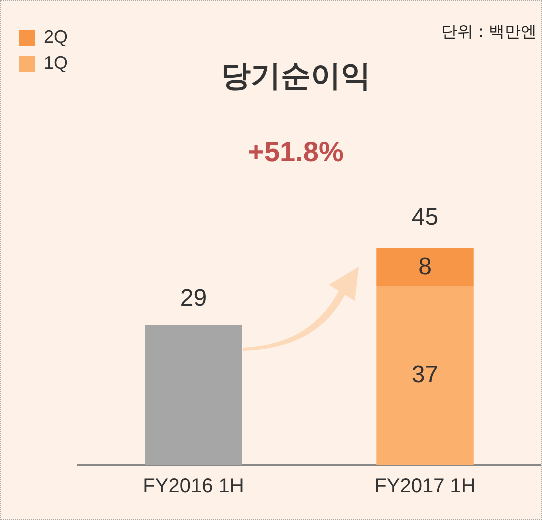 The height and width of the screenshot is (520, 542). I want to click on text: 단위 : 백만엔, so click(489, 32).